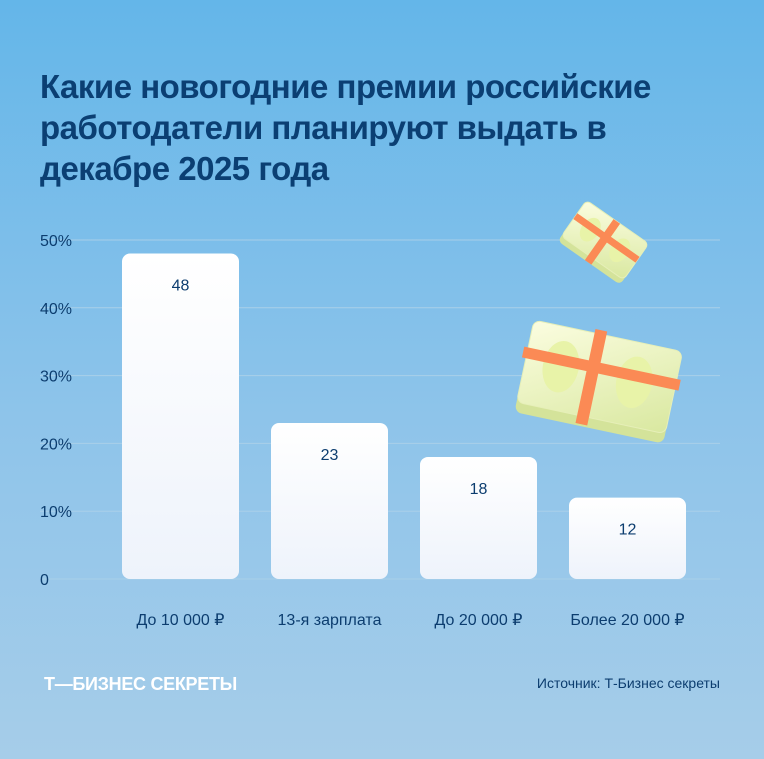  Describe the element at coordinates (181, 286) in the screenshot. I see `bar-value-label: 48` at that location.